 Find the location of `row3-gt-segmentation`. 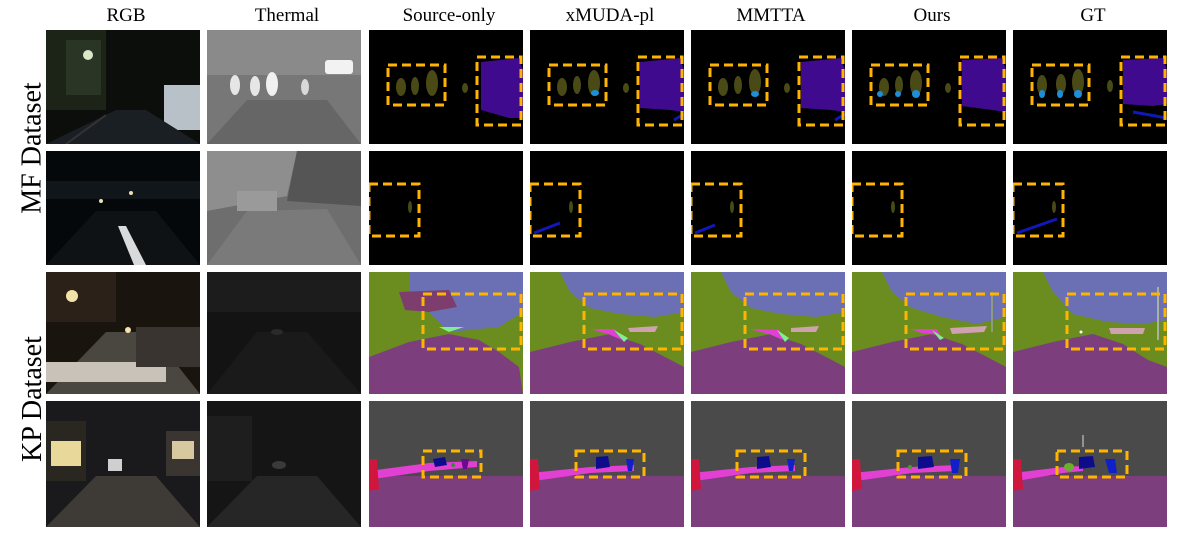

row3-gt-segmentation is located at coordinates (1090, 333).